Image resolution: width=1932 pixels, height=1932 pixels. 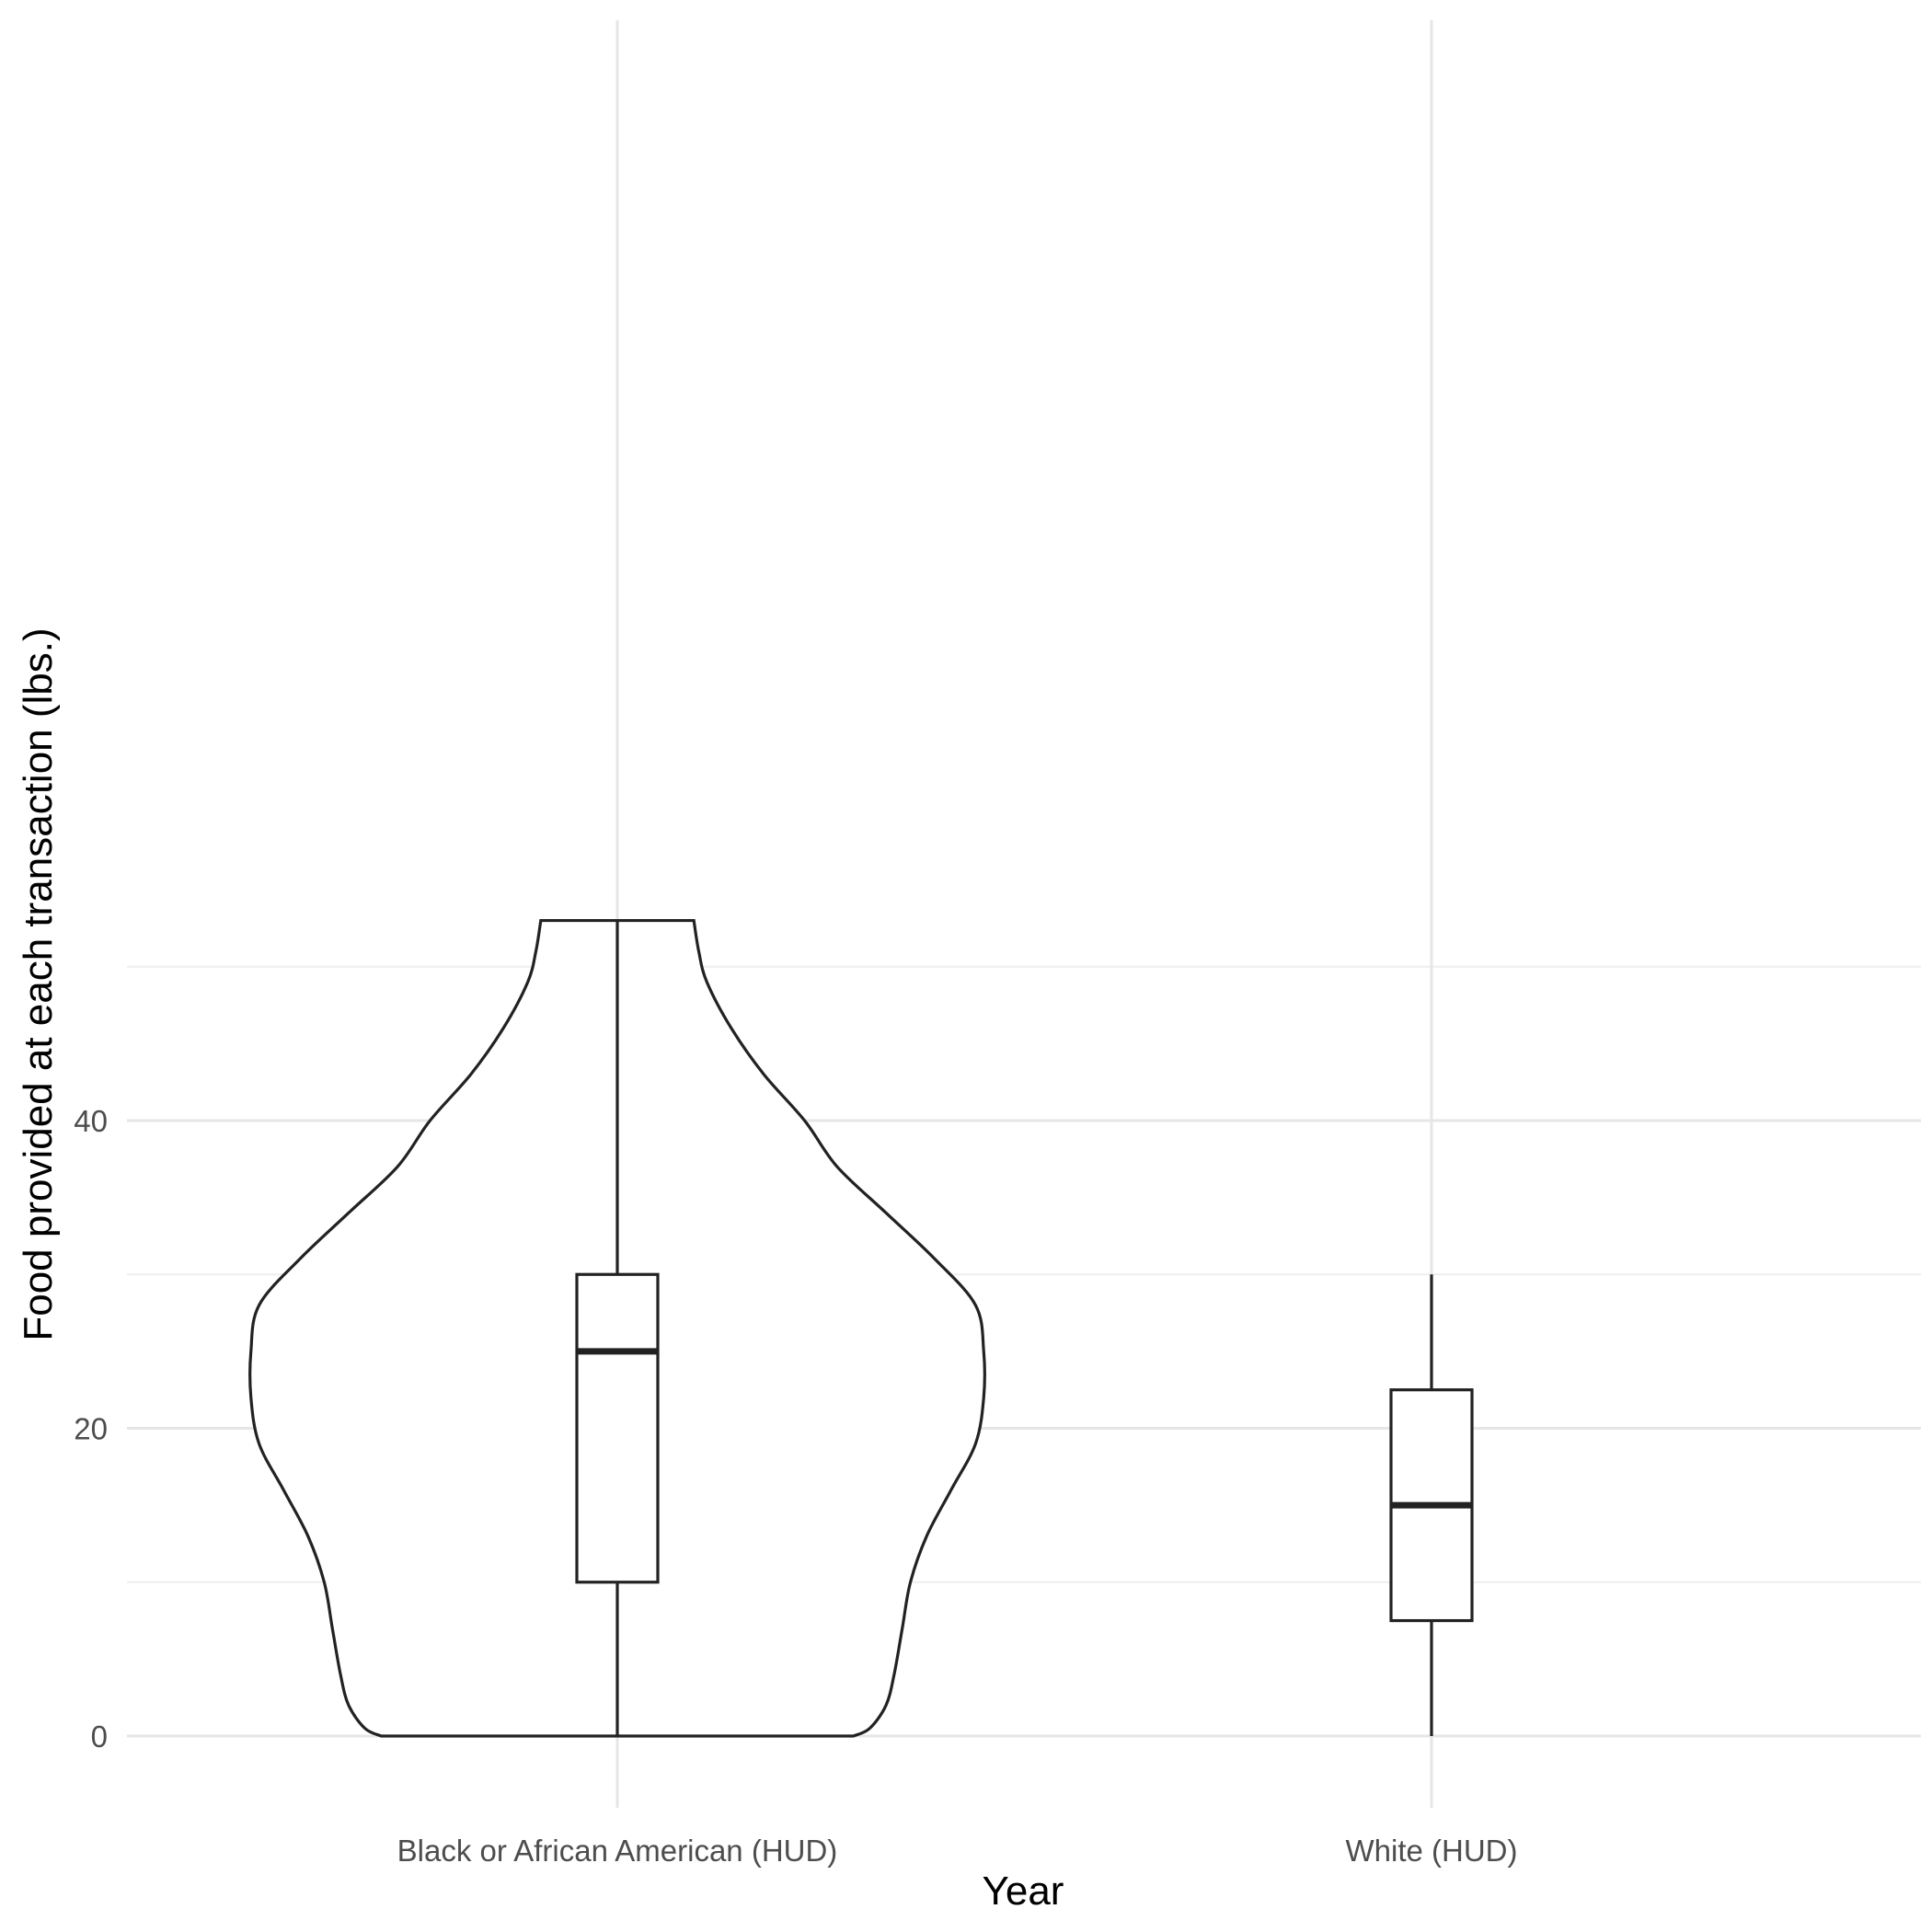 I want to click on y-axis-title: Food provided at each transaction (lbs.), so click(x=38, y=983).